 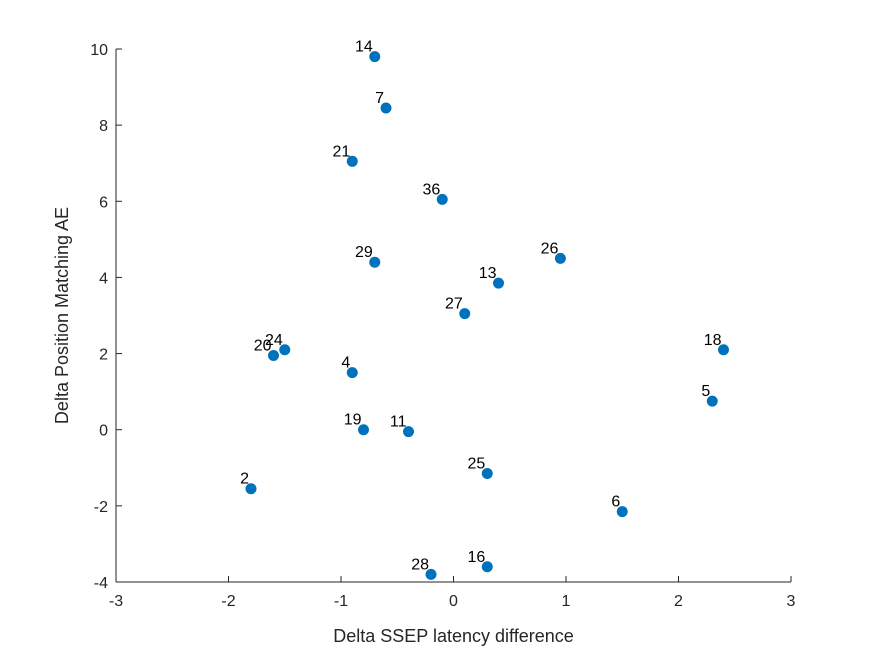 I want to click on data-point-label: 14, so click(x=364, y=47).